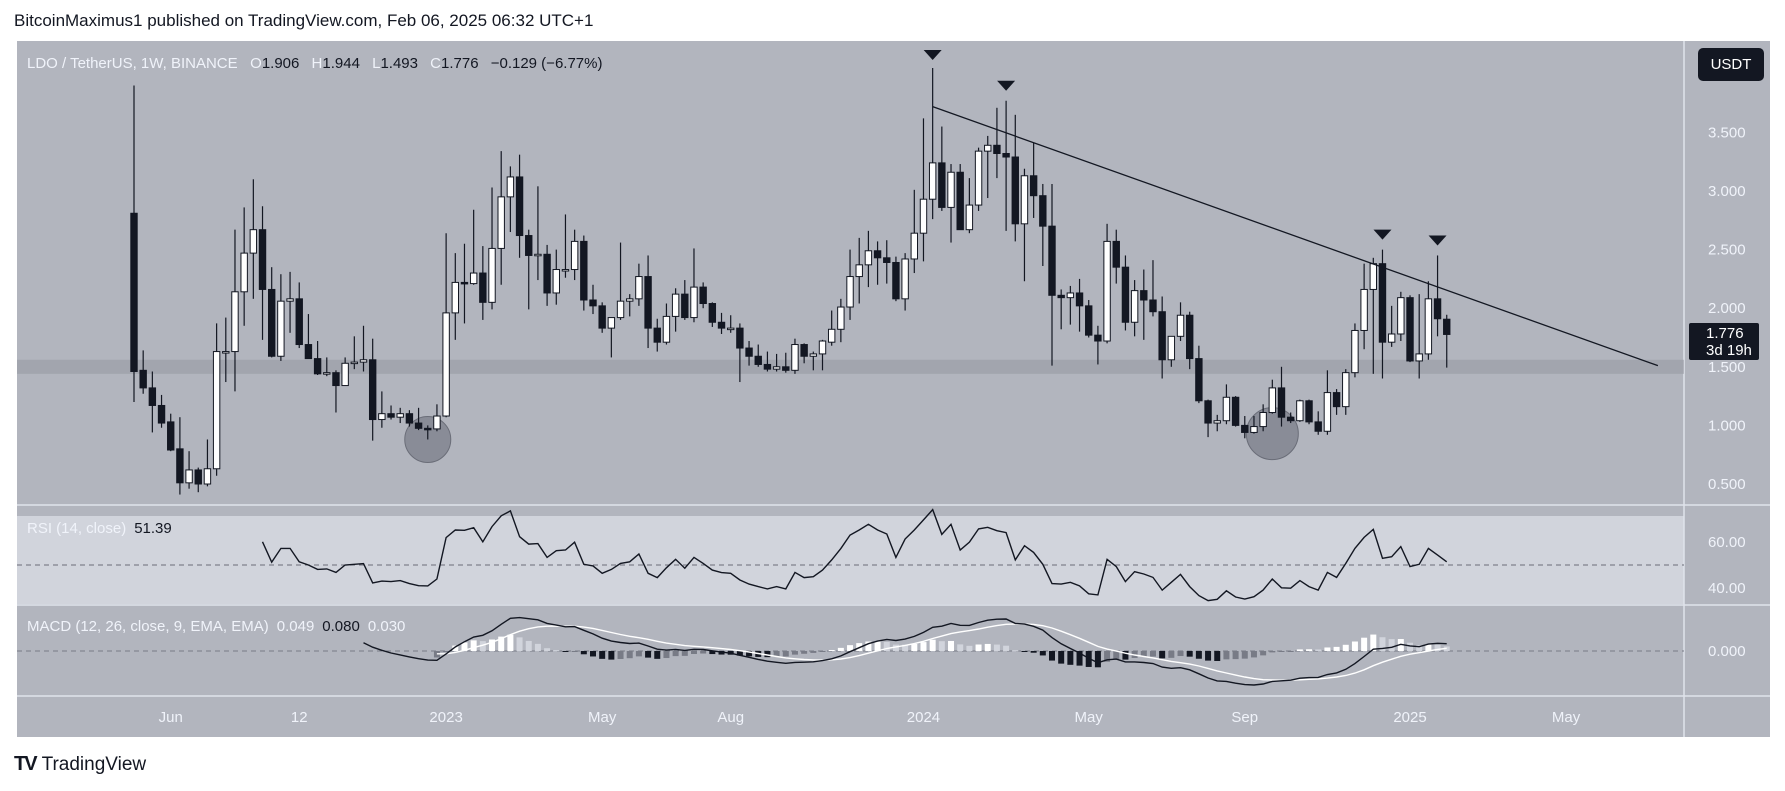 This screenshot has height=791, width=1785. I want to click on rsi-axis-tick: 60.00, so click(1727, 542).